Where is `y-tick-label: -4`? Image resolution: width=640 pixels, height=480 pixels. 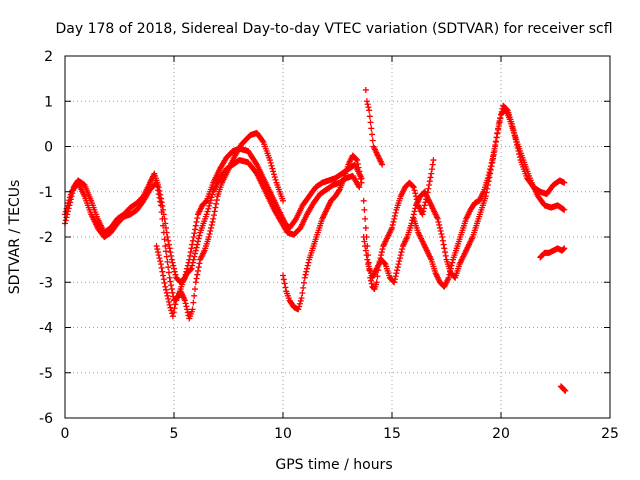 y-tick-label: -4 is located at coordinates (46, 329).